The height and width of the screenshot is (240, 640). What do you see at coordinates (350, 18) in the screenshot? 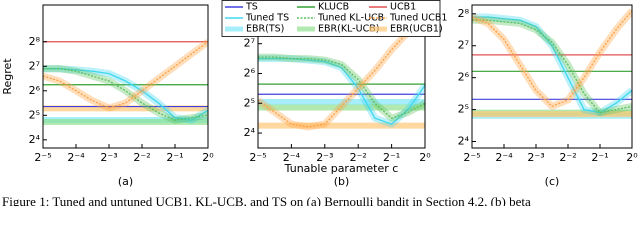
I see `legend-label: Tuned KL-UCB` at bounding box center [350, 18].